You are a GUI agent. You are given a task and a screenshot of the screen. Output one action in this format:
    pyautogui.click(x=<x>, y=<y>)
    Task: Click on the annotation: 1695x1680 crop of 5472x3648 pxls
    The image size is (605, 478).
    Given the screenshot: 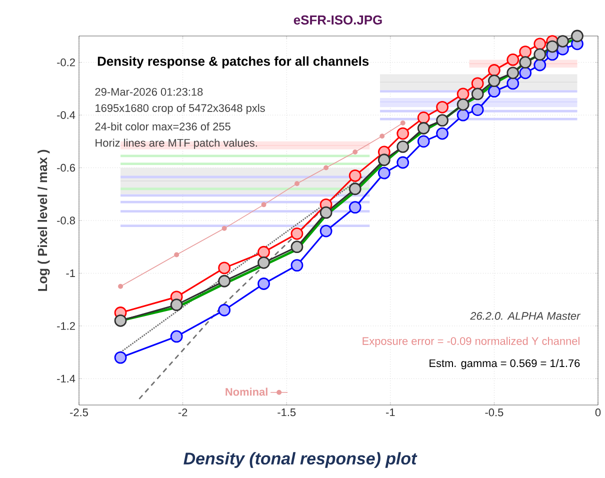 What is the action you would take?
    pyautogui.click(x=180, y=109)
    